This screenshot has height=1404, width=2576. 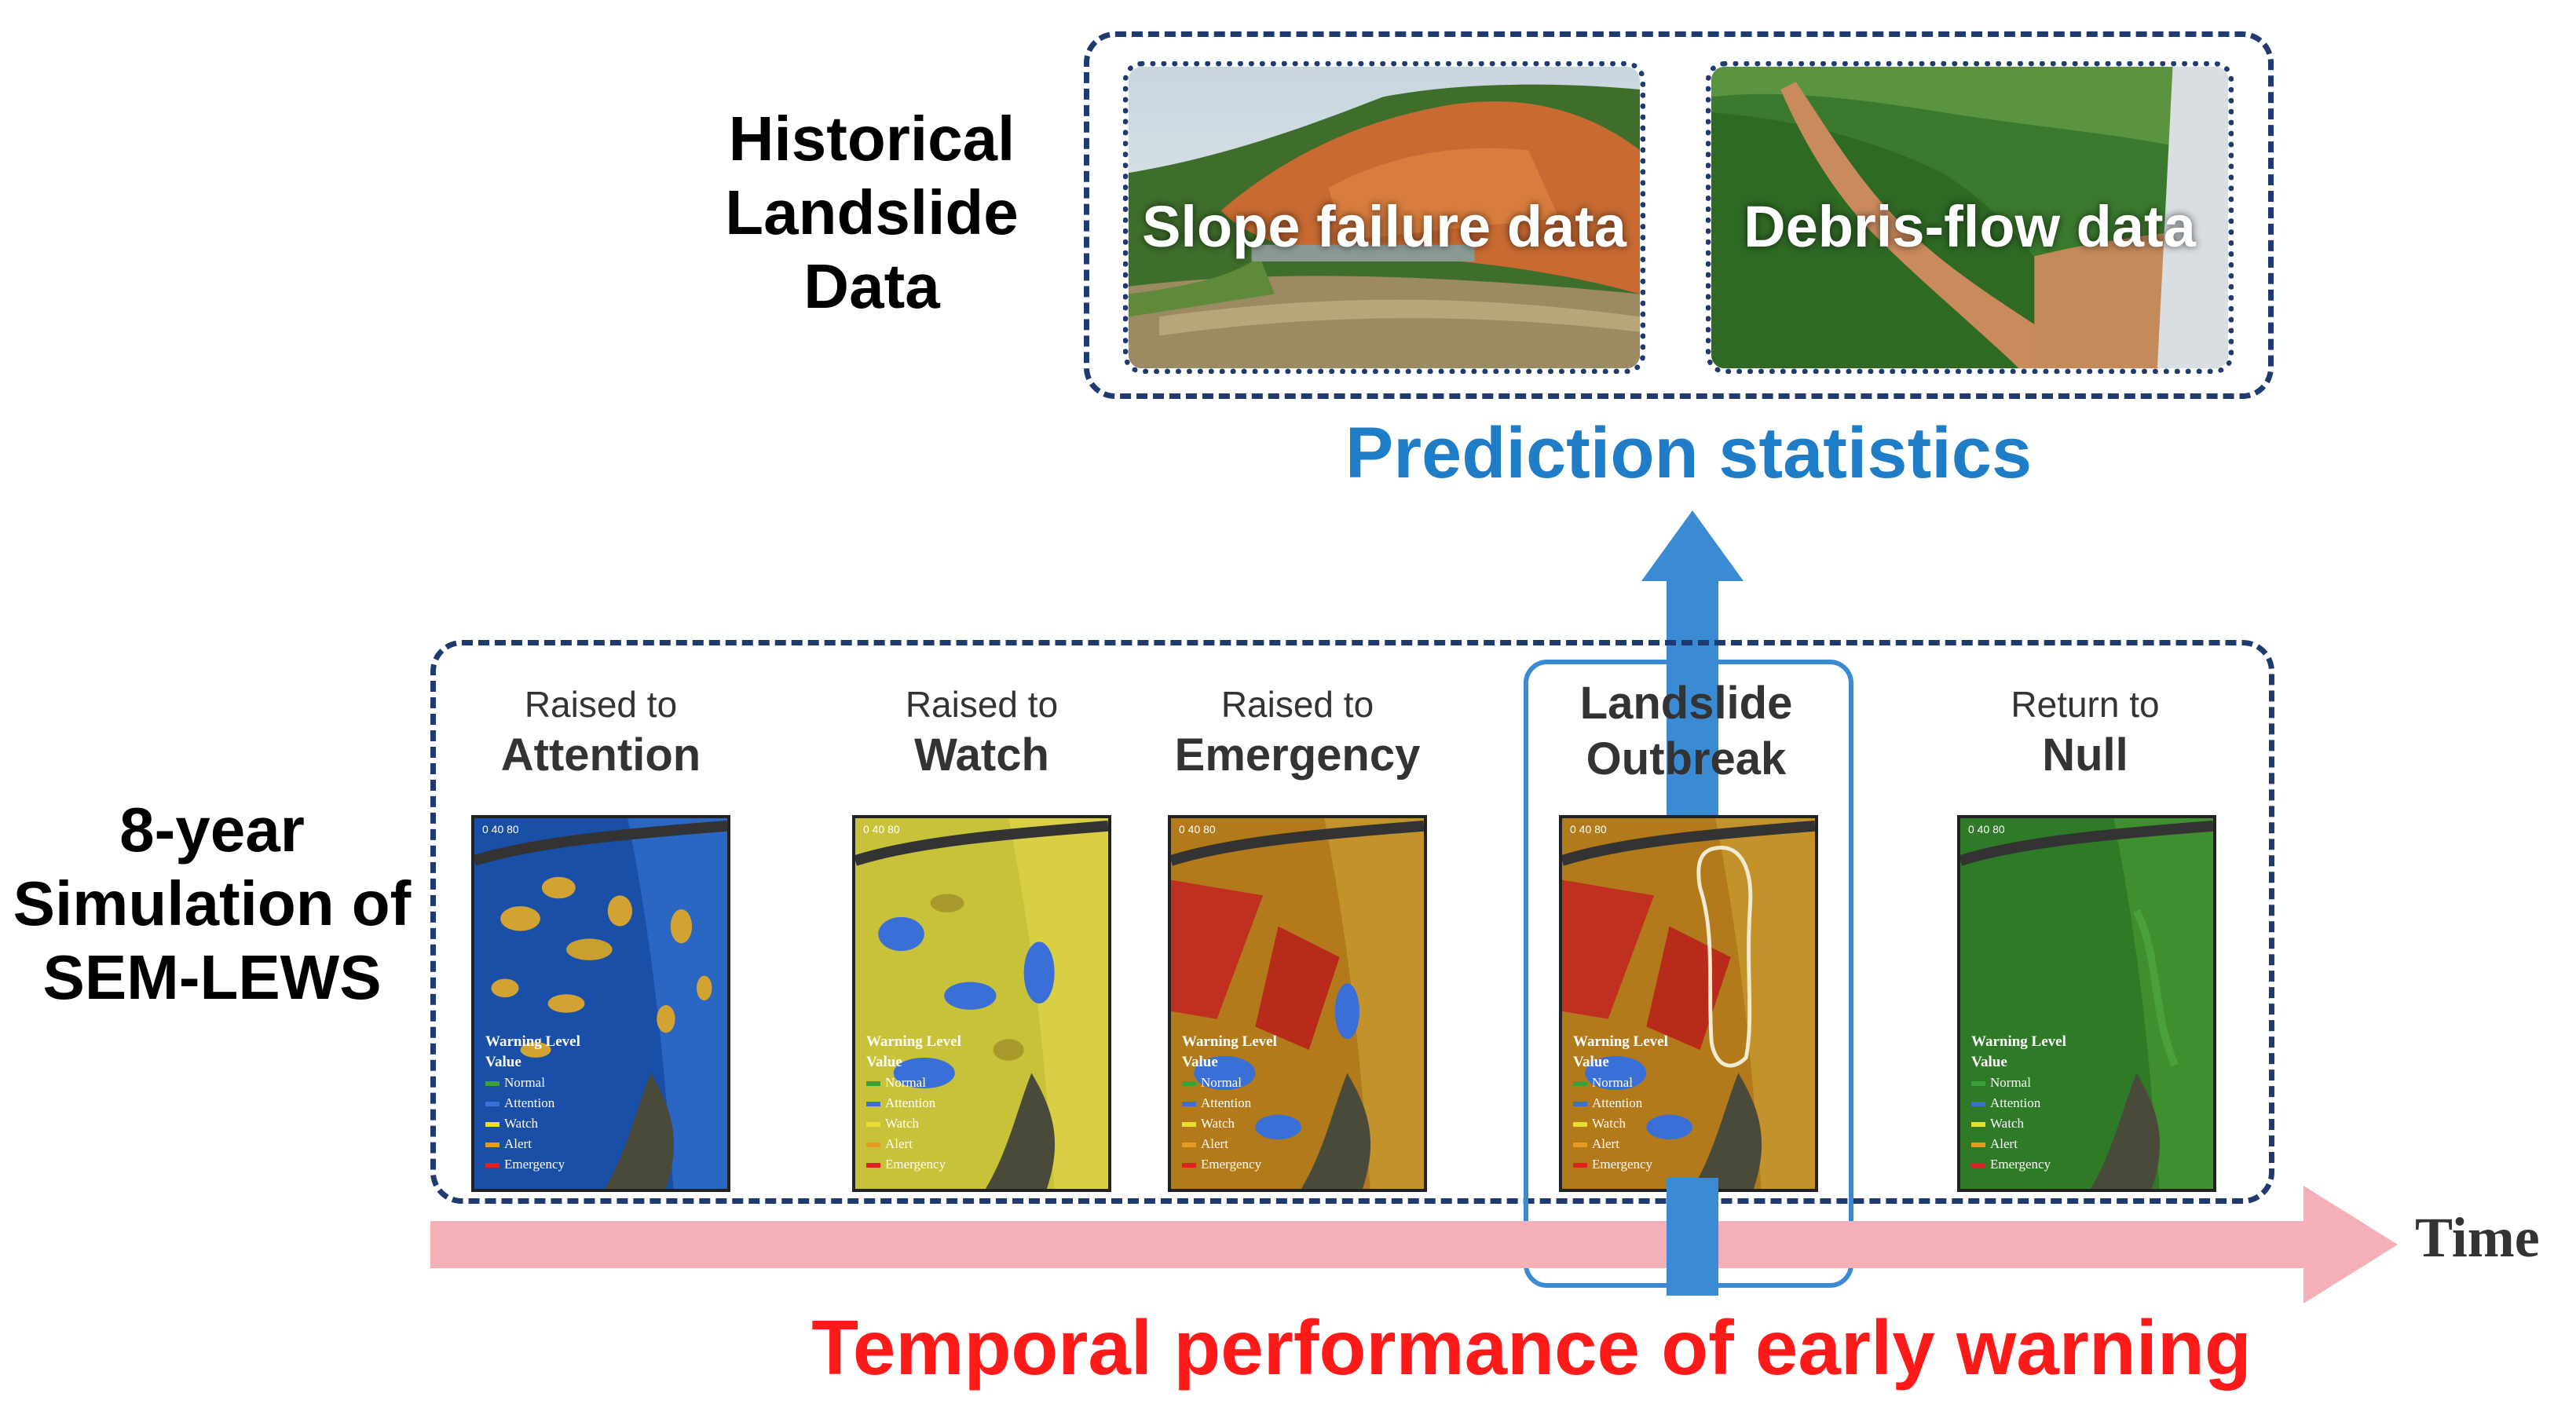 I want to click on simulation-title: 8-year Simulation of SEM-LEWS, so click(x=212, y=904).